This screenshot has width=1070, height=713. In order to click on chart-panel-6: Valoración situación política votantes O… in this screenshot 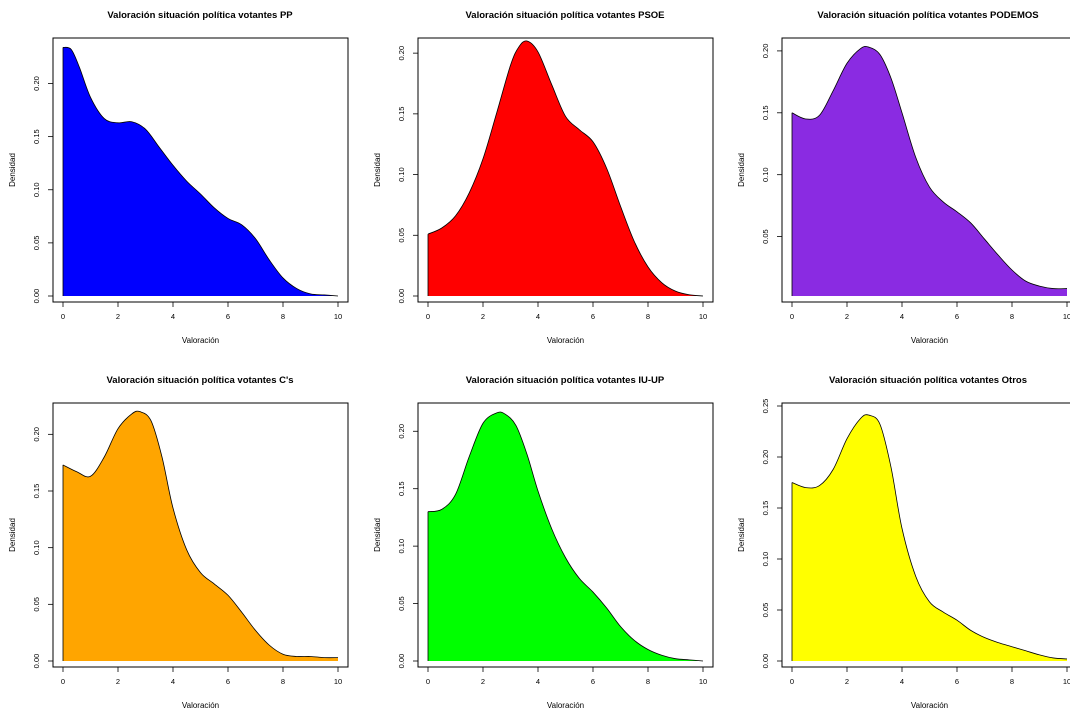, I will do `click(903, 542)`.